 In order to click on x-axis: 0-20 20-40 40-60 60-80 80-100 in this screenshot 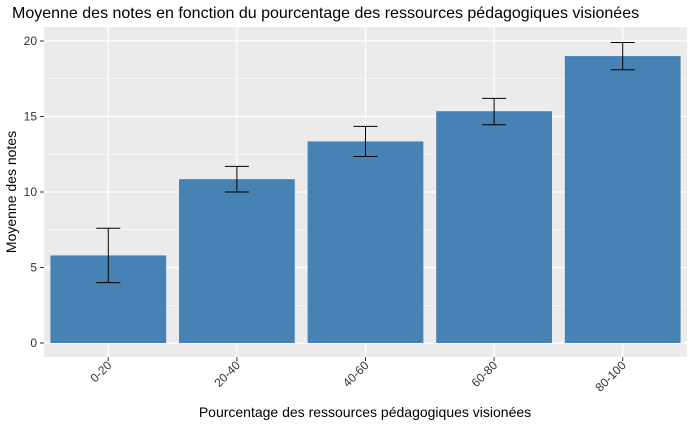, I will do `click(358, 376)`.